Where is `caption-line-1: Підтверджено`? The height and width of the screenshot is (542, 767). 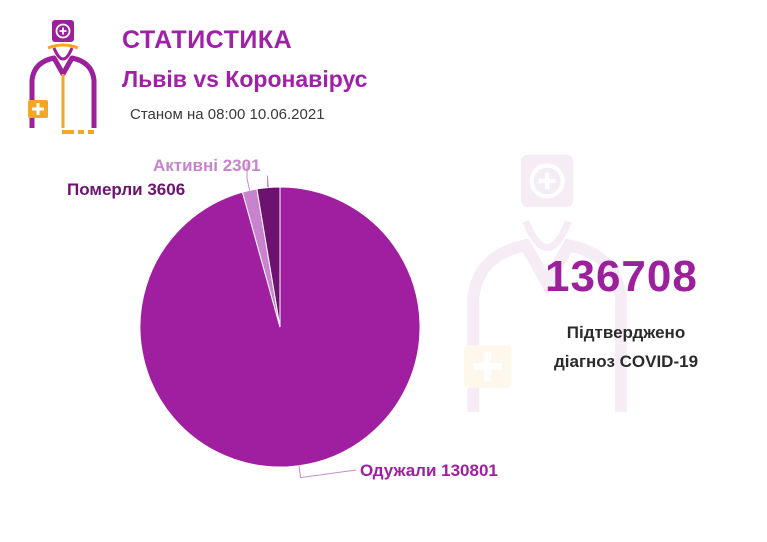
caption-line-1: Підтверджено is located at coordinates (626, 332).